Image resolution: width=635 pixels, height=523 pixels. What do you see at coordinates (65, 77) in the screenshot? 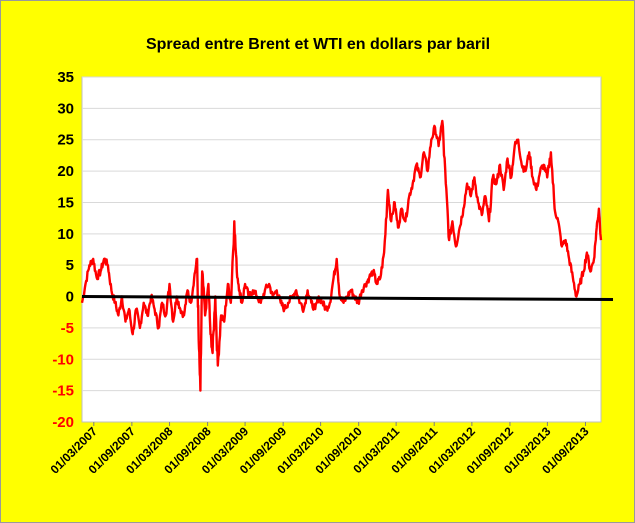
I see `y-tick-label: 35` at bounding box center [65, 77].